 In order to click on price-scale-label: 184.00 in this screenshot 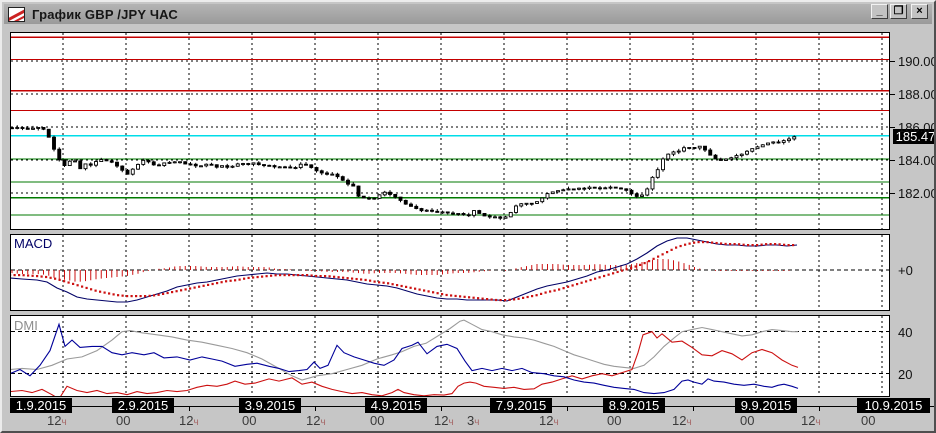, I will do `click(917, 160)`.